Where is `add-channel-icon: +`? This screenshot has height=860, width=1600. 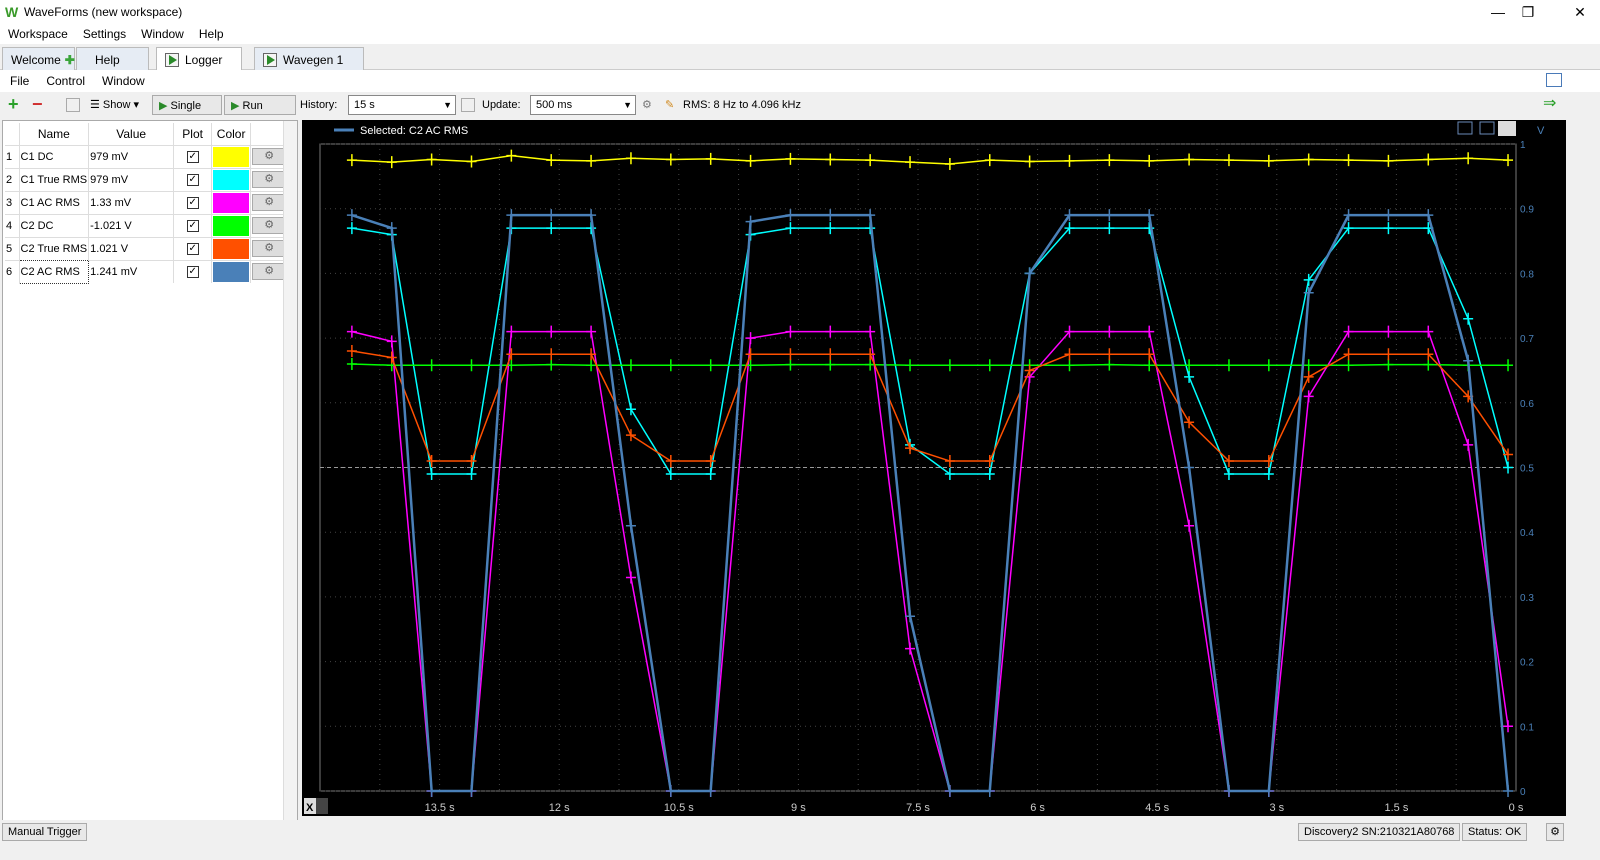 add-channel-icon: + is located at coordinates (13, 104).